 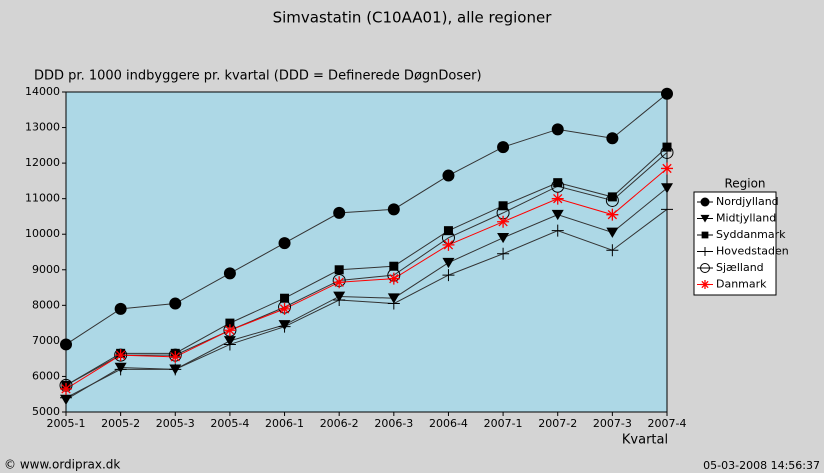 I want to click on timestamp: 05-03-2008 14:56:37, so click(x=761, y=465).